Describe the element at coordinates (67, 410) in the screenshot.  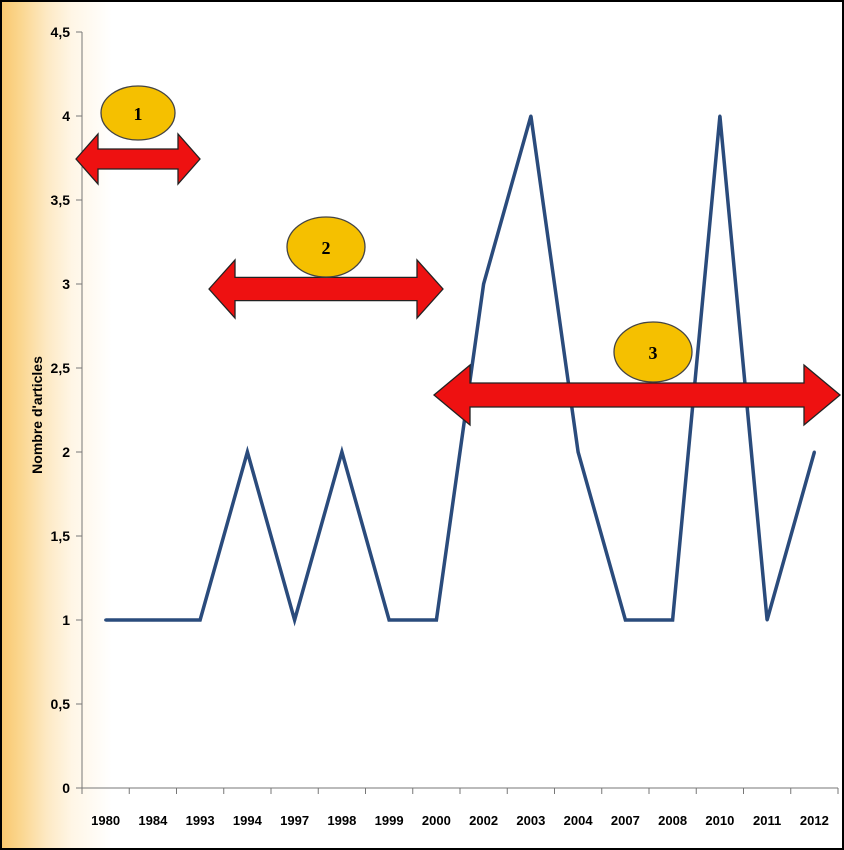
I see `y-axis: 0 0,5 1 1,5 2 2,5 3 3,5 4 4,5` at that location.